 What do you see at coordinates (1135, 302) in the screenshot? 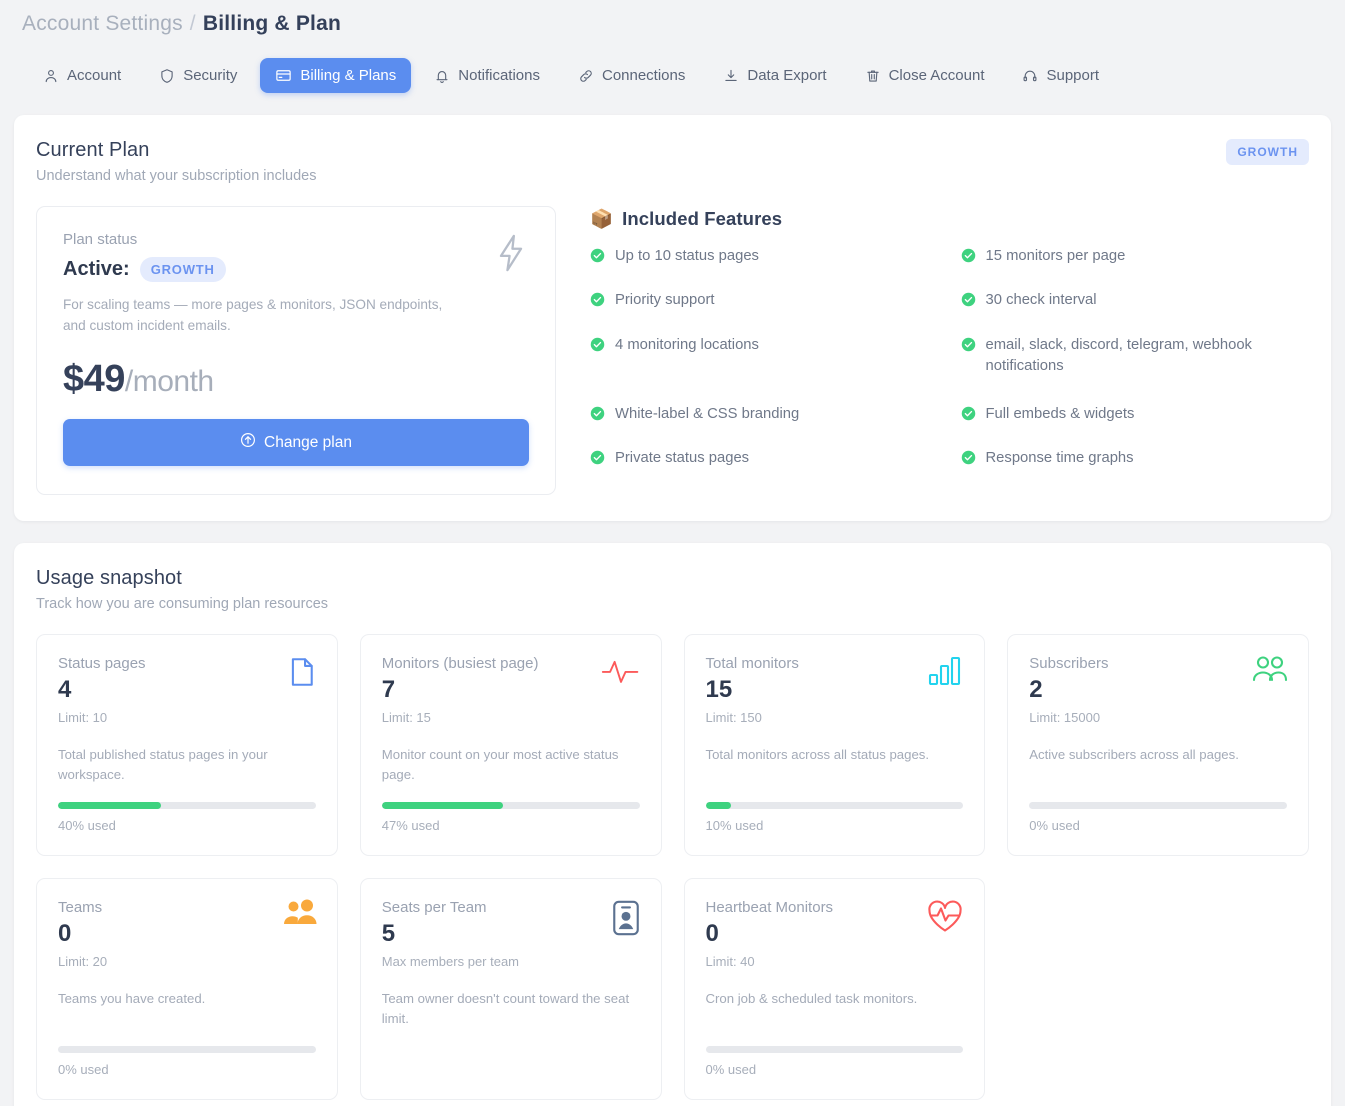
I see `feature-item: 30 check interval` at bounding box center [1135, 302].